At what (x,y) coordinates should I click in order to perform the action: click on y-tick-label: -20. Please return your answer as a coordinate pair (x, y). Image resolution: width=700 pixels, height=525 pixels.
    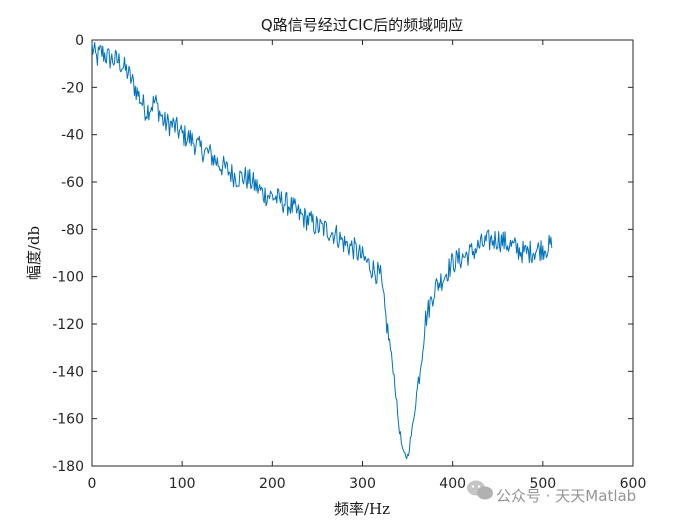
    Looking at the image, I should click on (72, 88).